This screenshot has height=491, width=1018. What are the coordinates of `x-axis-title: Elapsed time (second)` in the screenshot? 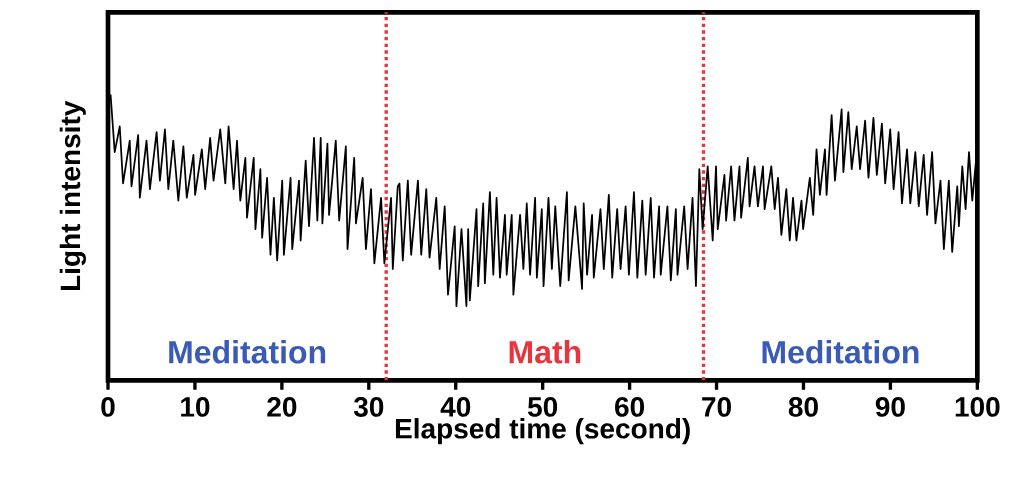 It's located at (542, 431).